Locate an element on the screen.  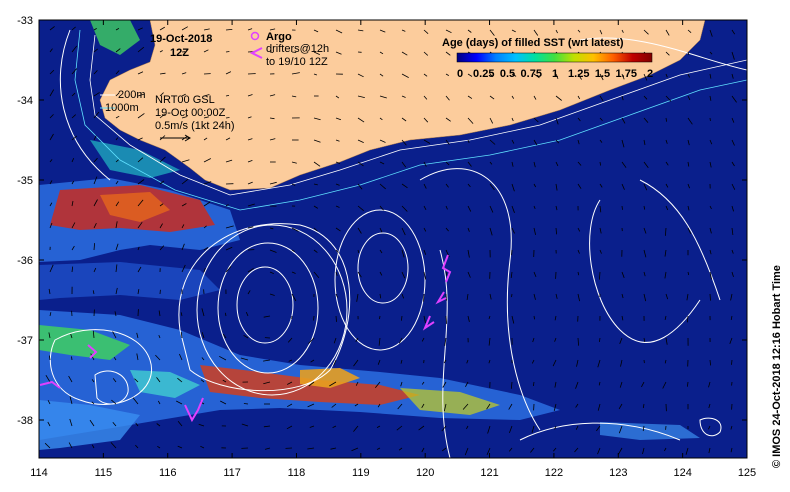
current-source: NRT00 GSL is located at coordinates (185, 100).